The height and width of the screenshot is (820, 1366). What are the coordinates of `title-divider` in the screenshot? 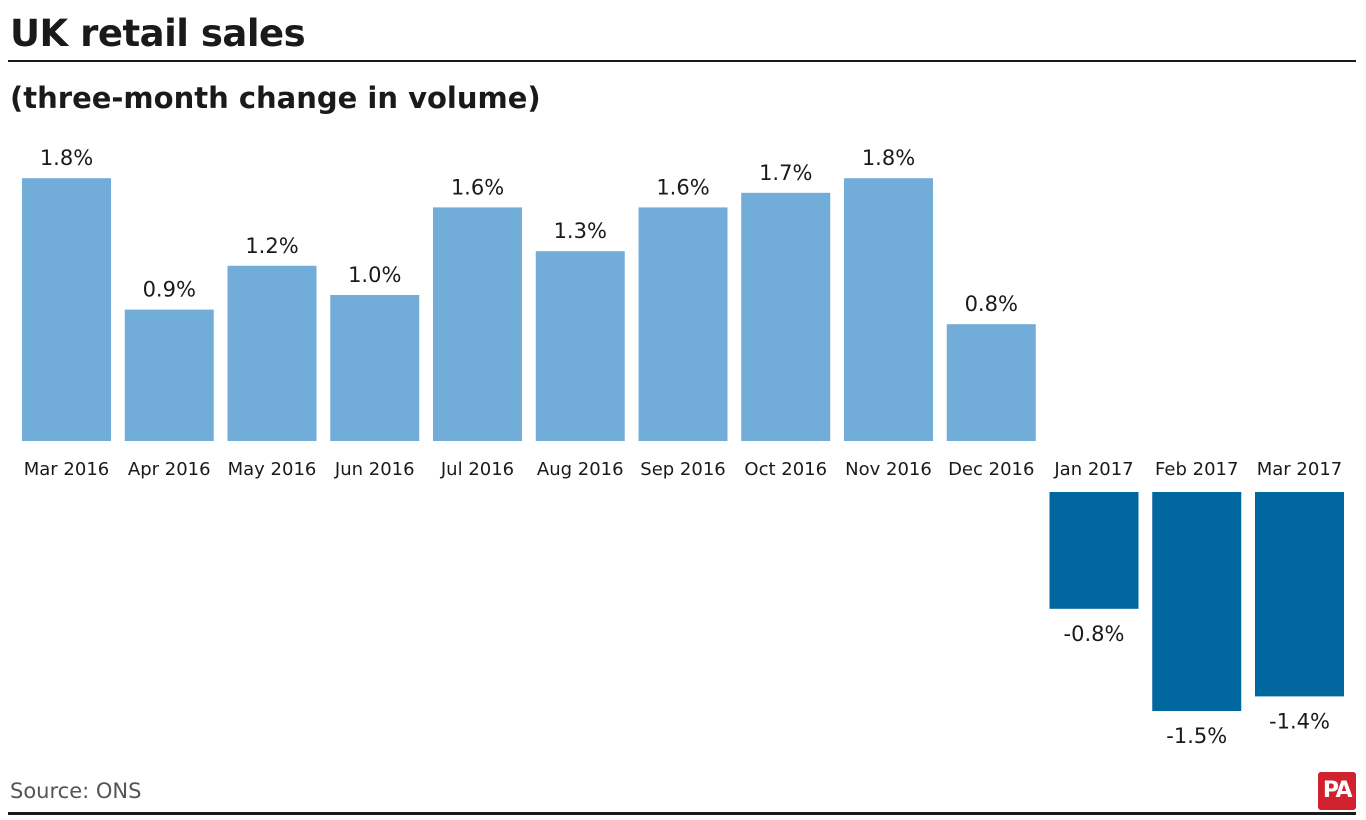 It's located at (682, 61).